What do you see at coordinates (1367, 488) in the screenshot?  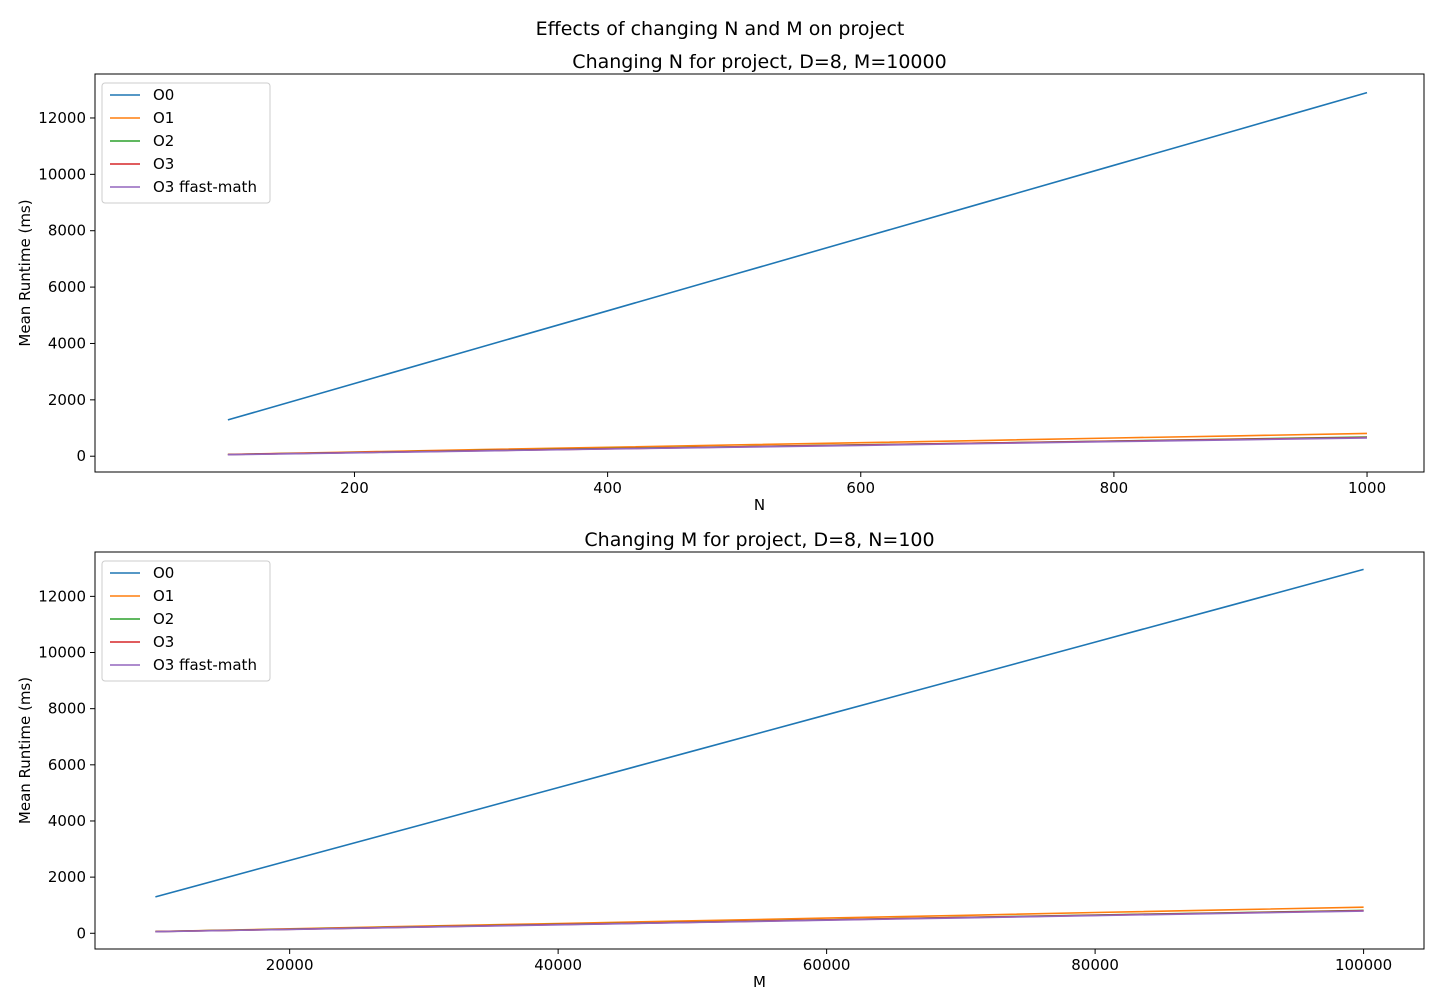 I see `x-tick-label: 1000` at bounding box center [1367, 488].